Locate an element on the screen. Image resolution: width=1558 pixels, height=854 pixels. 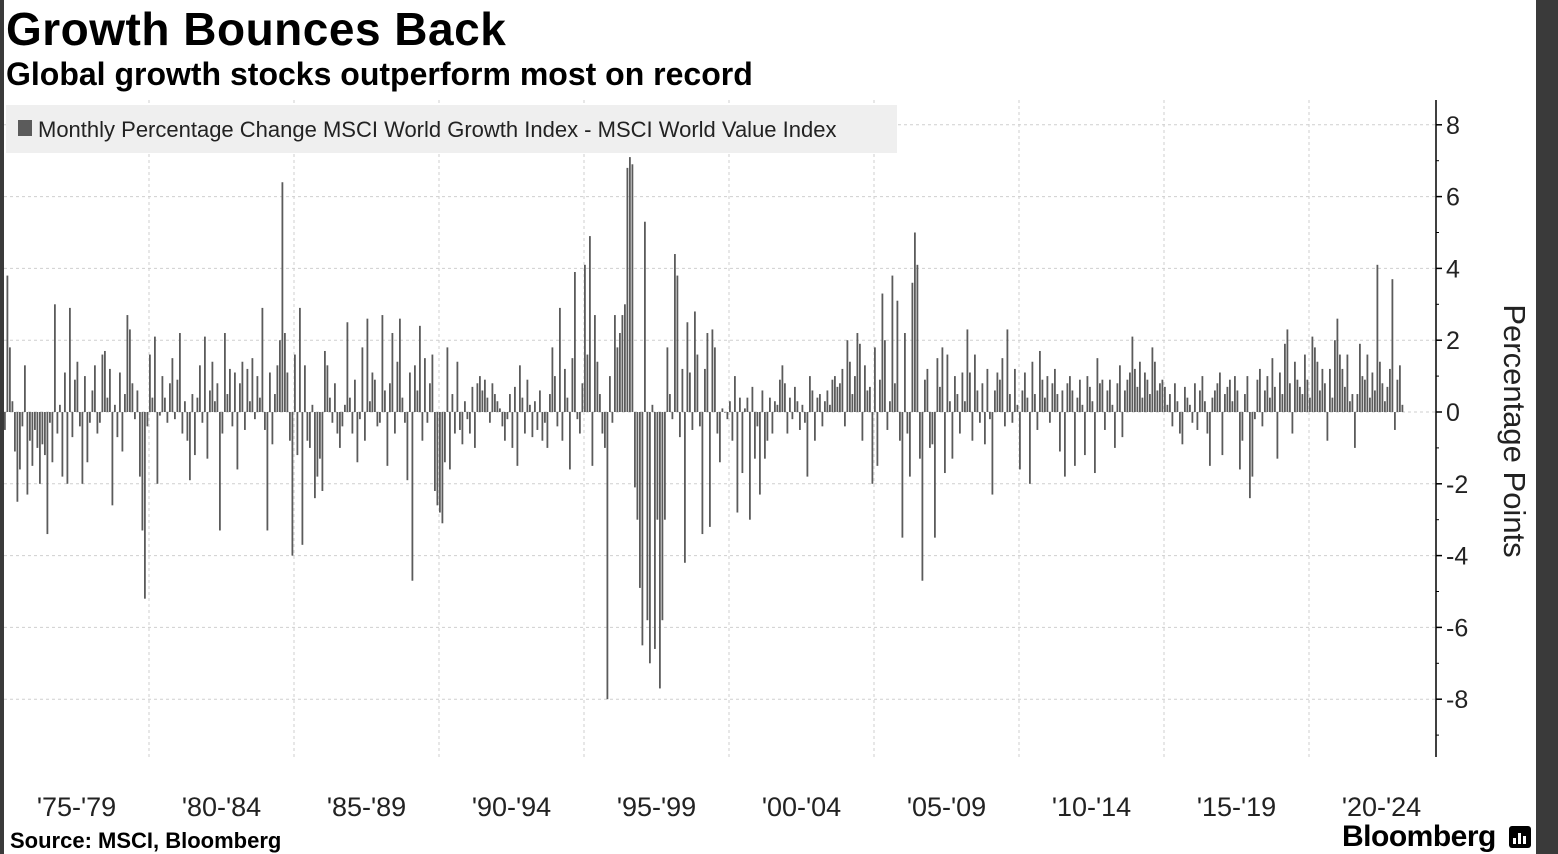
bloomberg-chart-icon is located at coordinates (1520, 837).